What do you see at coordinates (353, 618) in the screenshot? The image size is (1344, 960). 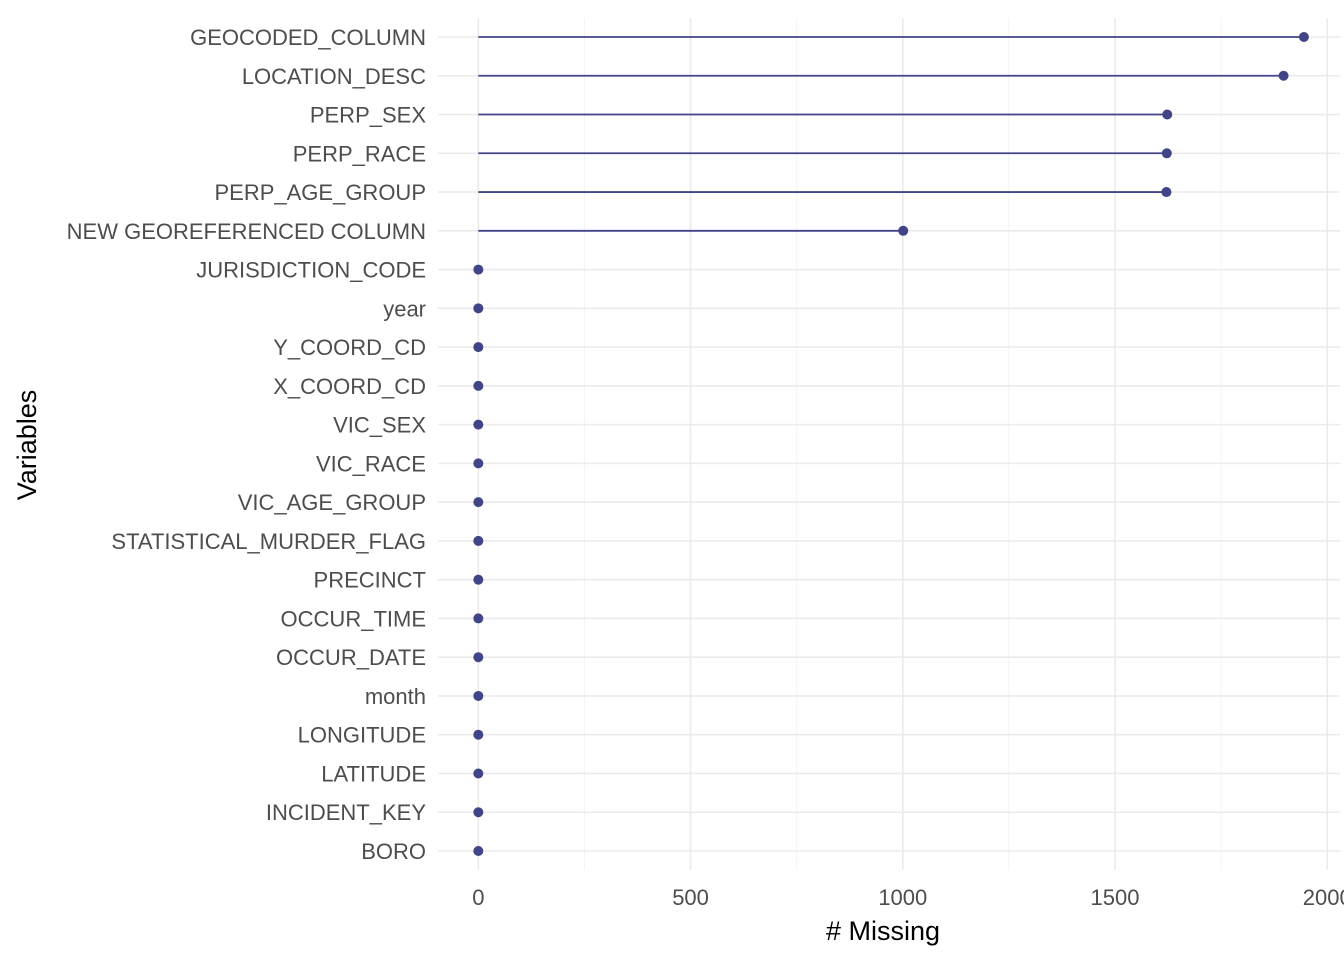 I see `y-tick-label: OCCUR_TIME` at bounding box center [353, 618].